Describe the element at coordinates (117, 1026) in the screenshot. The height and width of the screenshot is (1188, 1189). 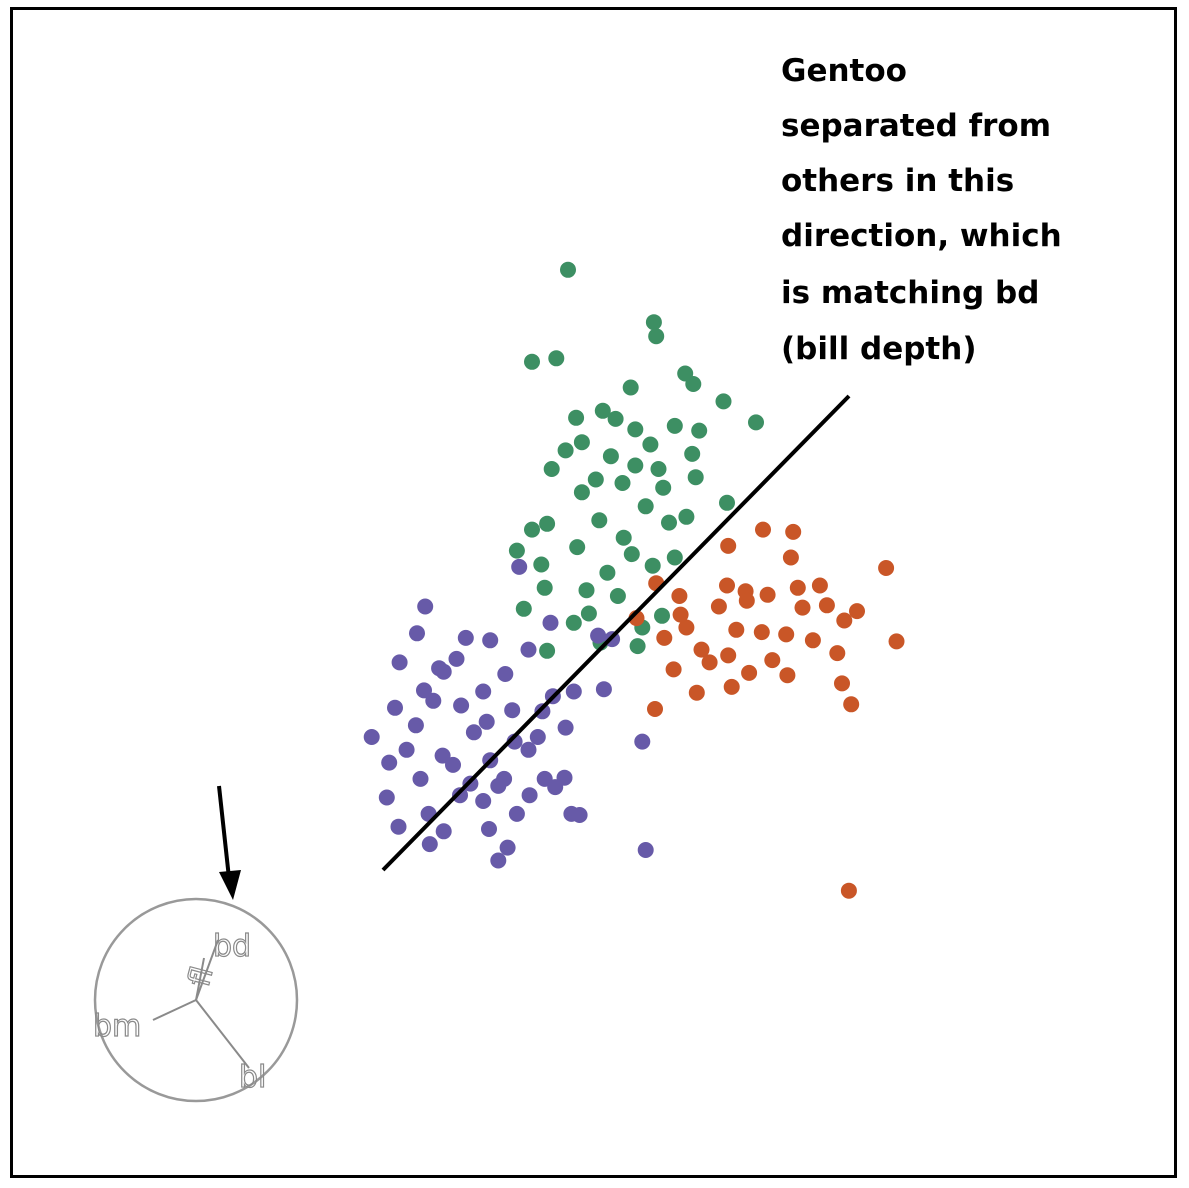
I see `axis-label-bm: bm` at that location.